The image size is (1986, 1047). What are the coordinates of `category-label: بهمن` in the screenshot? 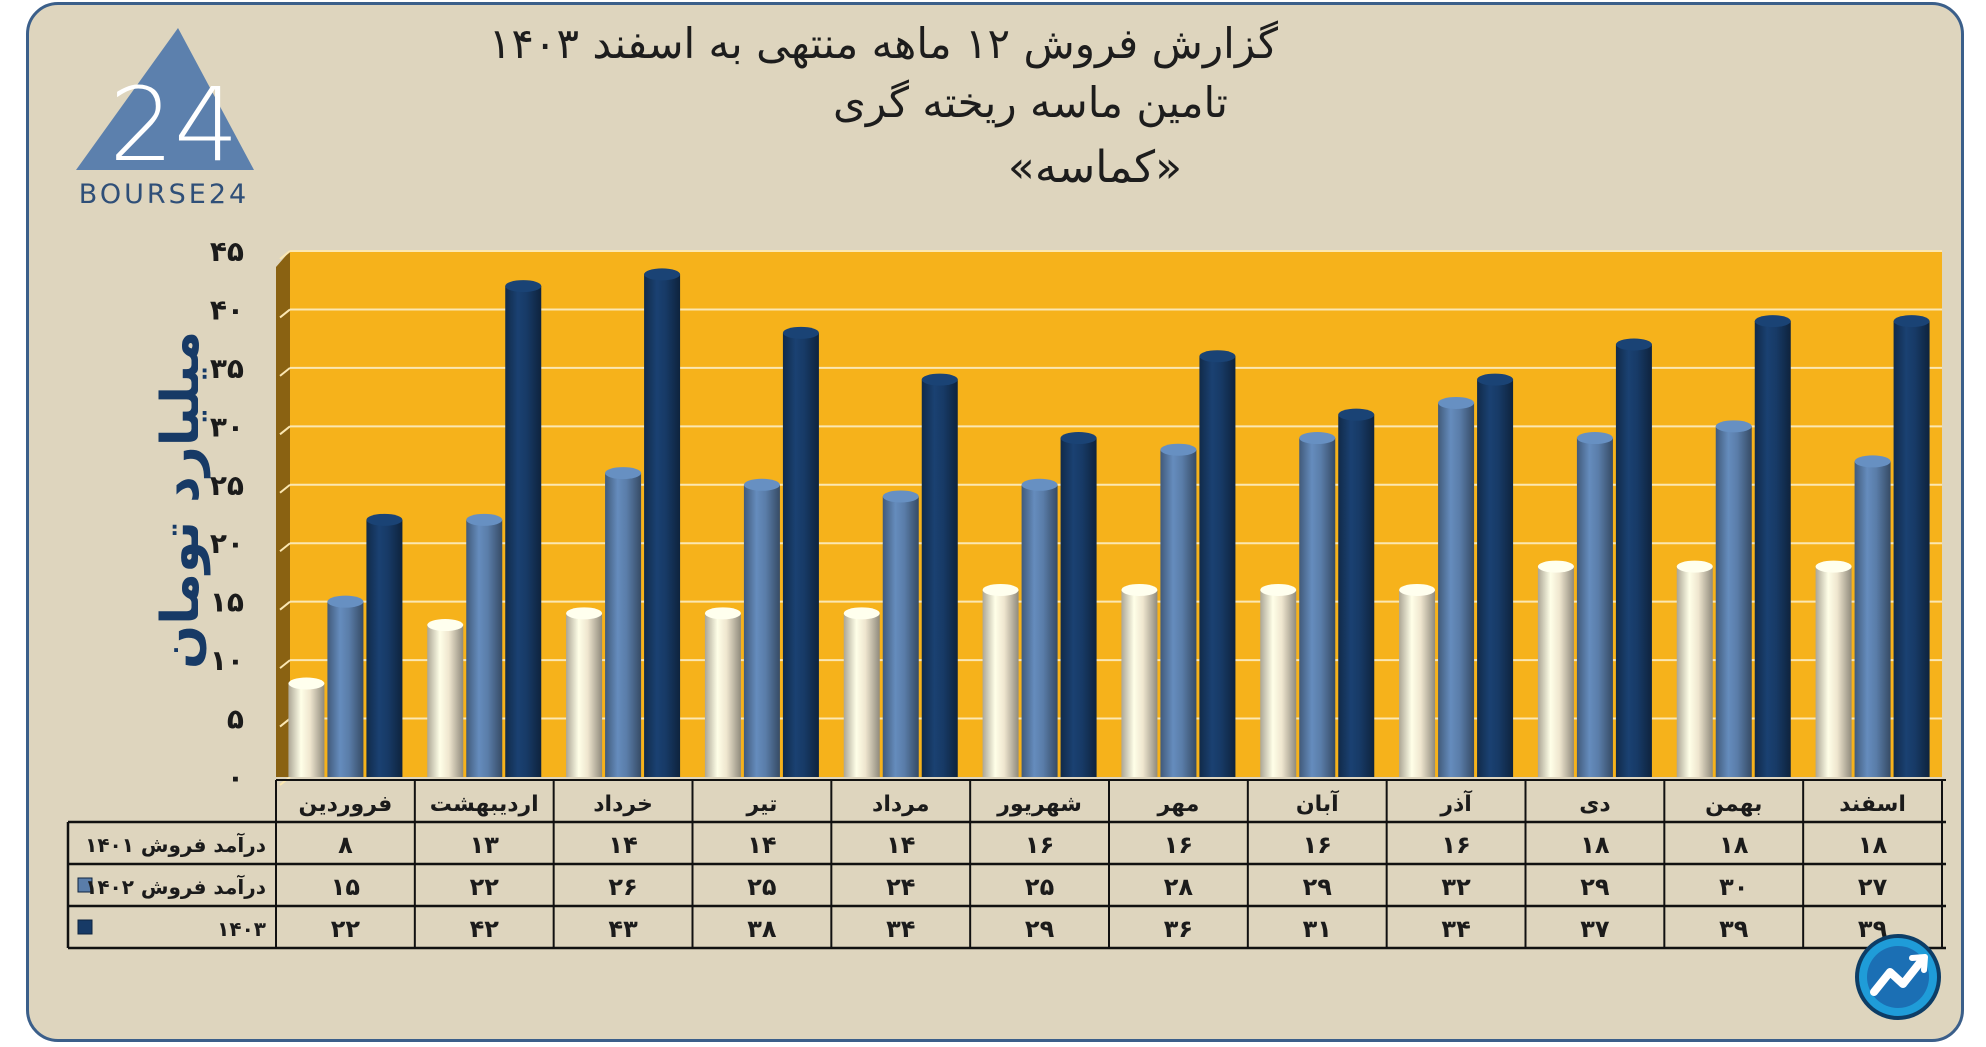 It's located at (1733, 804).